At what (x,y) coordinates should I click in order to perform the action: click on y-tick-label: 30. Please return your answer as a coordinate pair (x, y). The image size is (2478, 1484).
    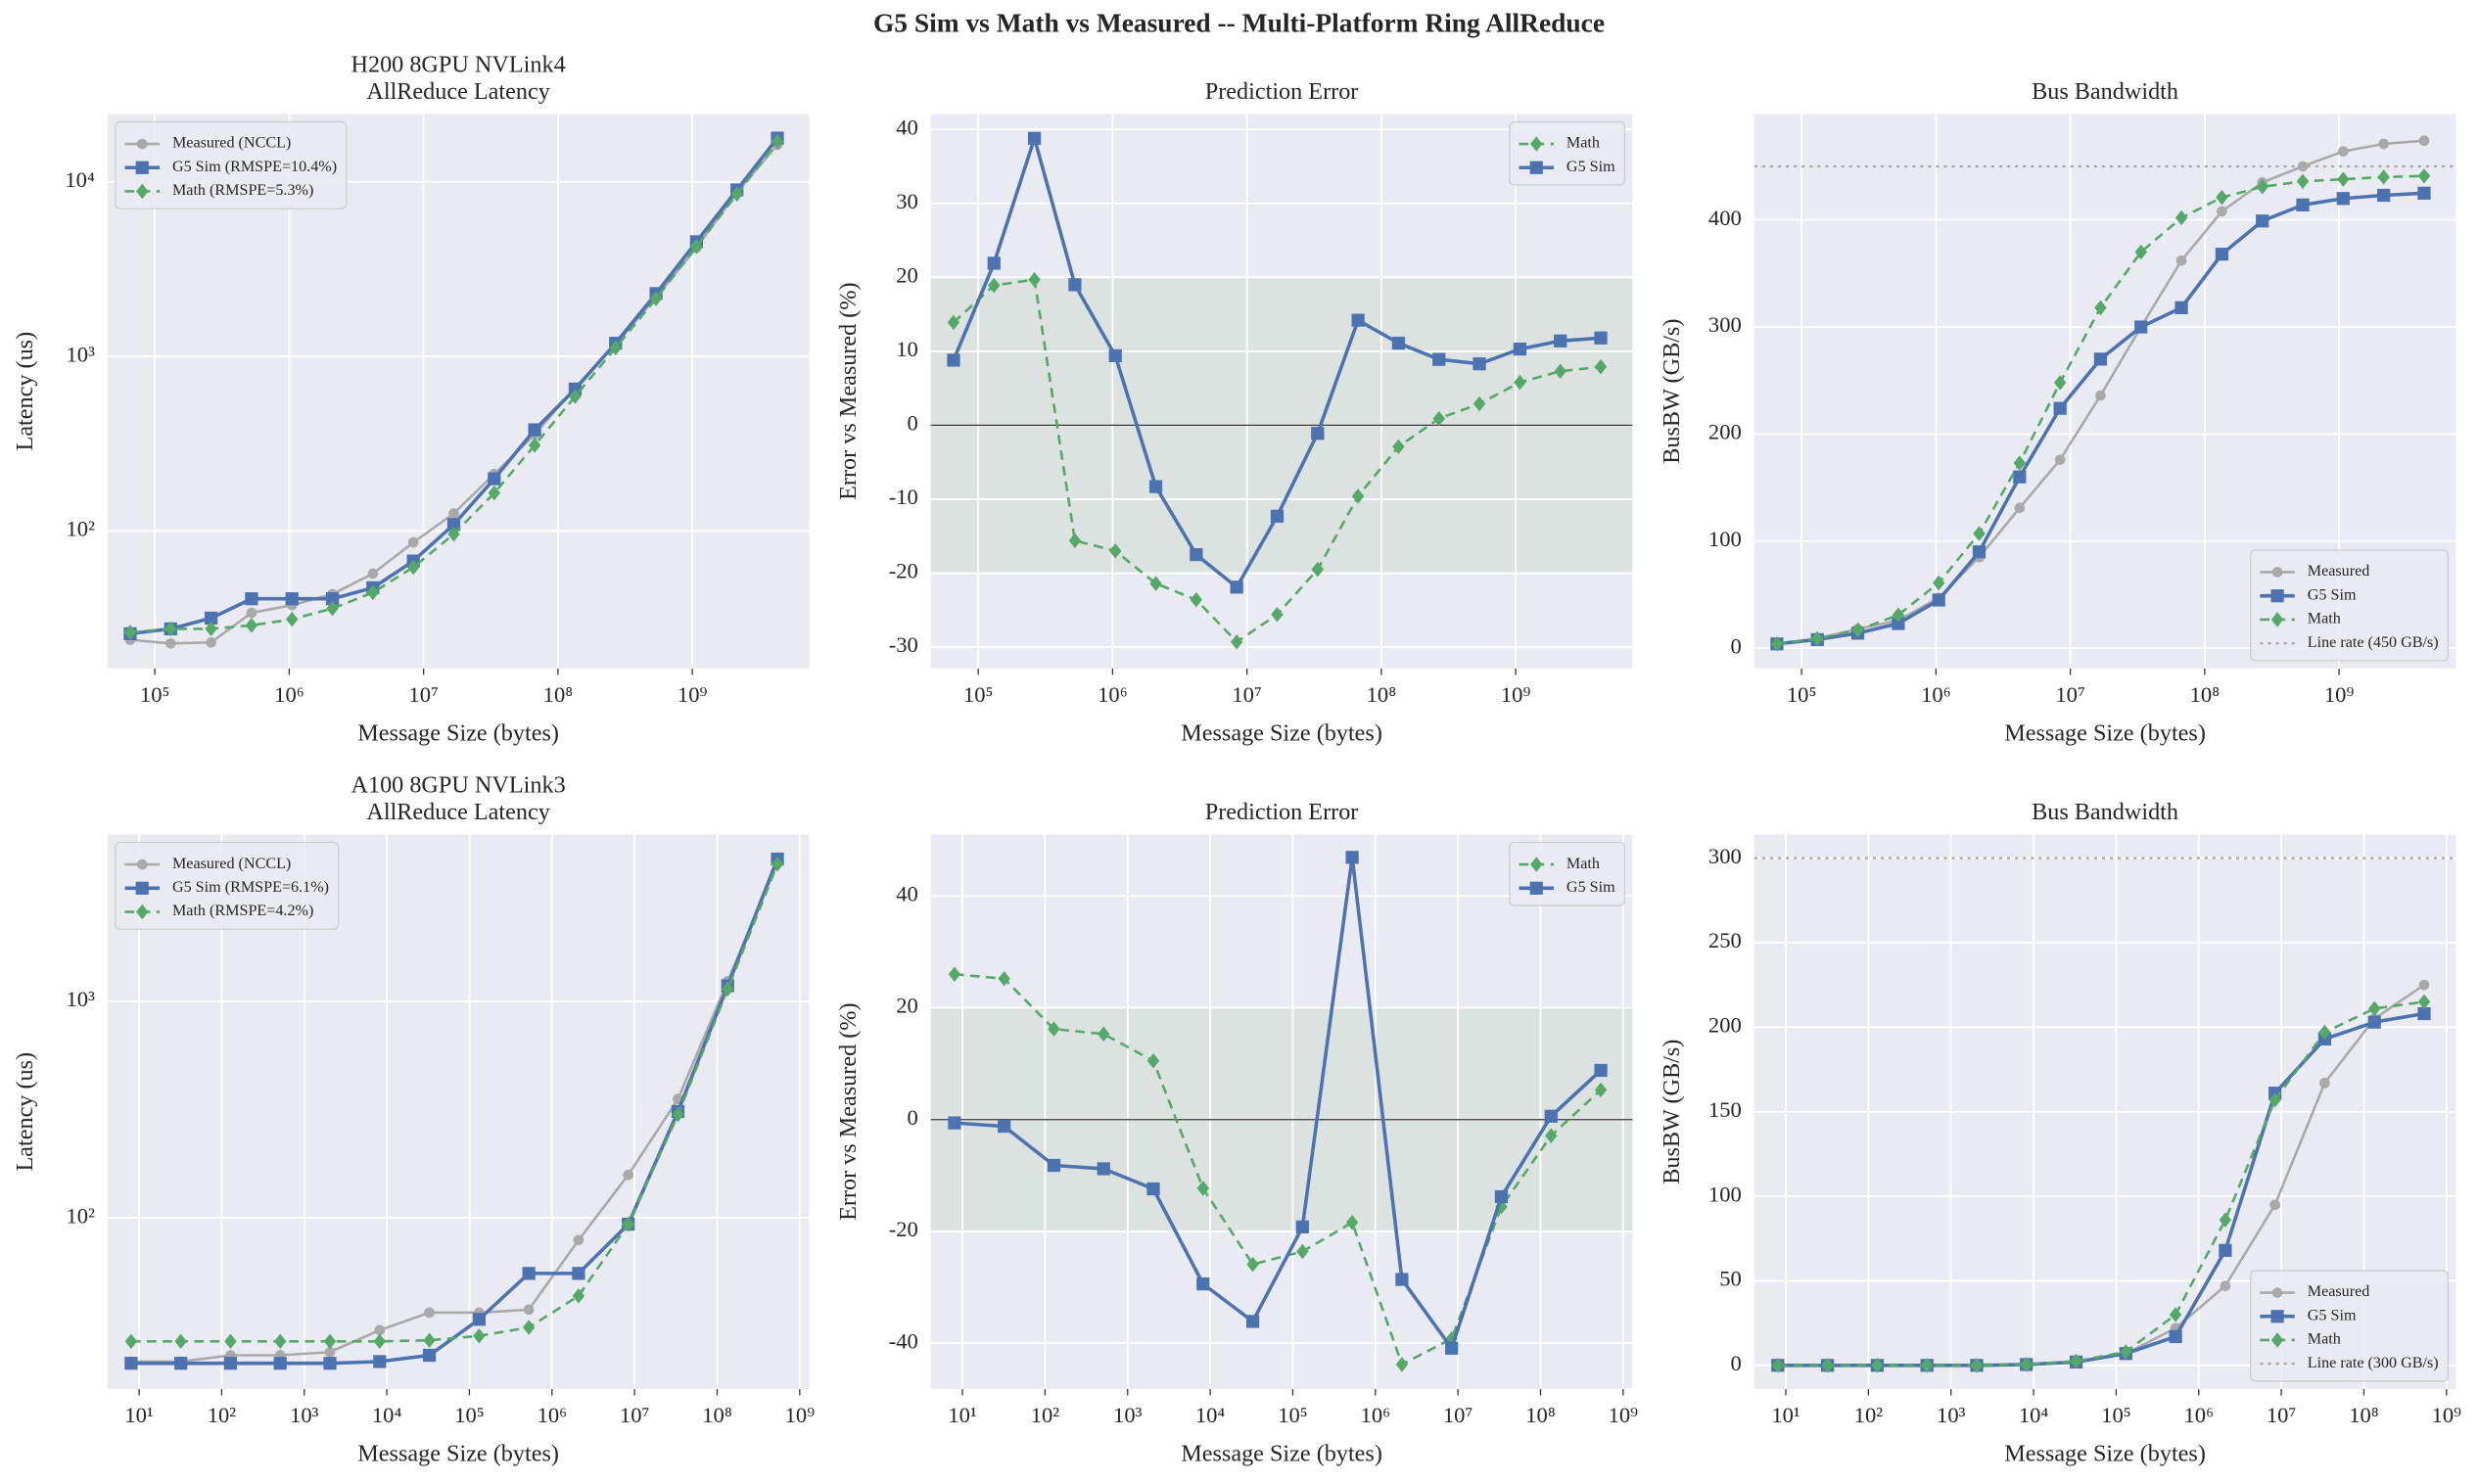
    Looking at the image, I should click on (907, 201).